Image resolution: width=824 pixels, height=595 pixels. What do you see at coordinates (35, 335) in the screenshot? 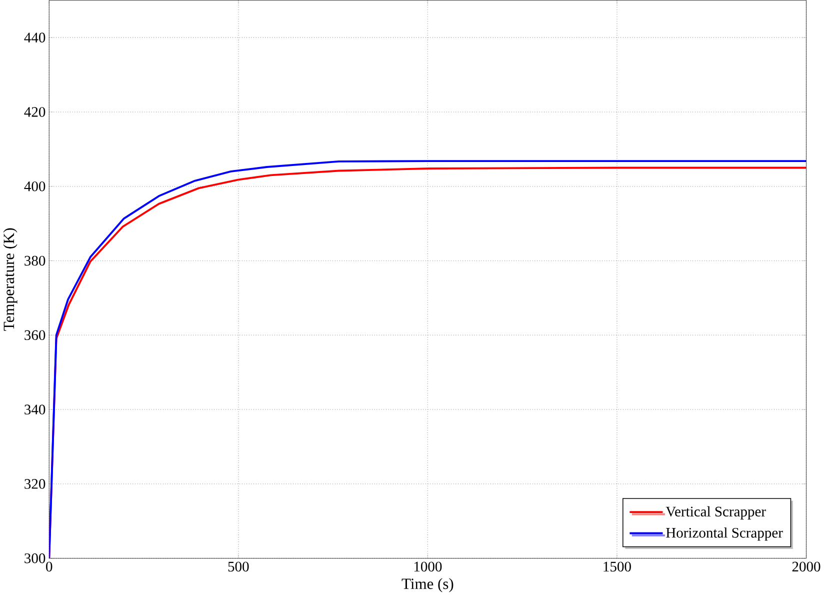
I see `y-tick-label: 360` at bounding box center [35, 335].